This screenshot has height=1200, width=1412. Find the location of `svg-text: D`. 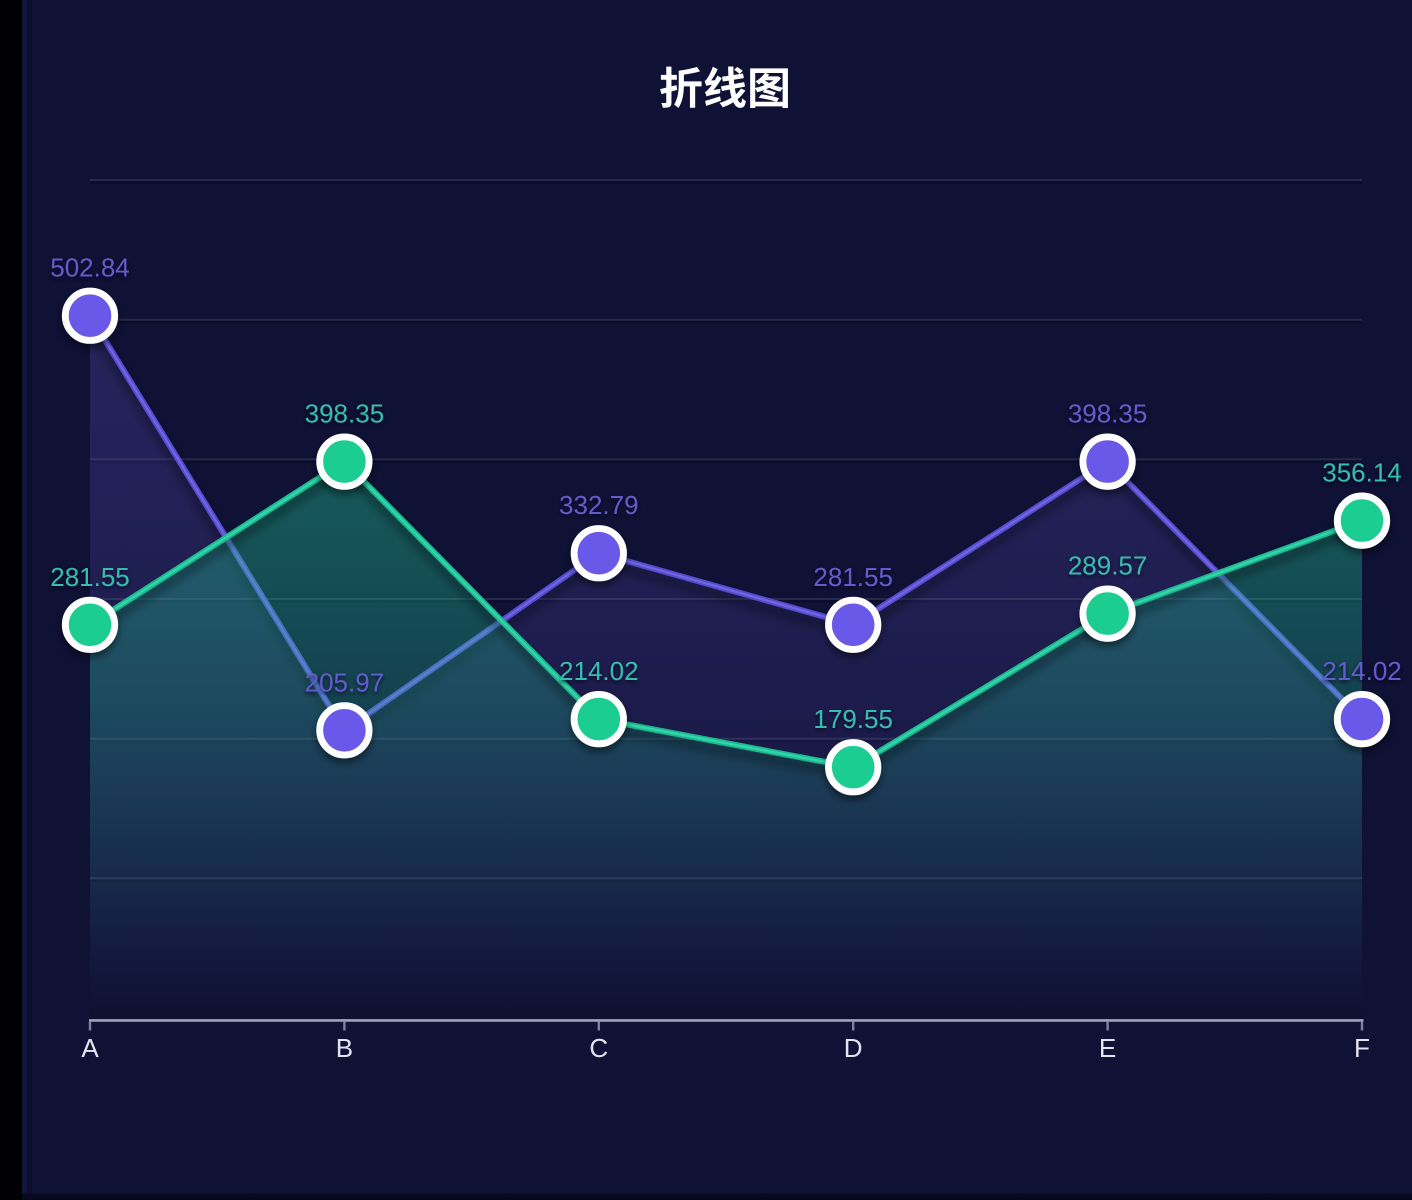

svg-text: D is located at coordinates (853, 1048).